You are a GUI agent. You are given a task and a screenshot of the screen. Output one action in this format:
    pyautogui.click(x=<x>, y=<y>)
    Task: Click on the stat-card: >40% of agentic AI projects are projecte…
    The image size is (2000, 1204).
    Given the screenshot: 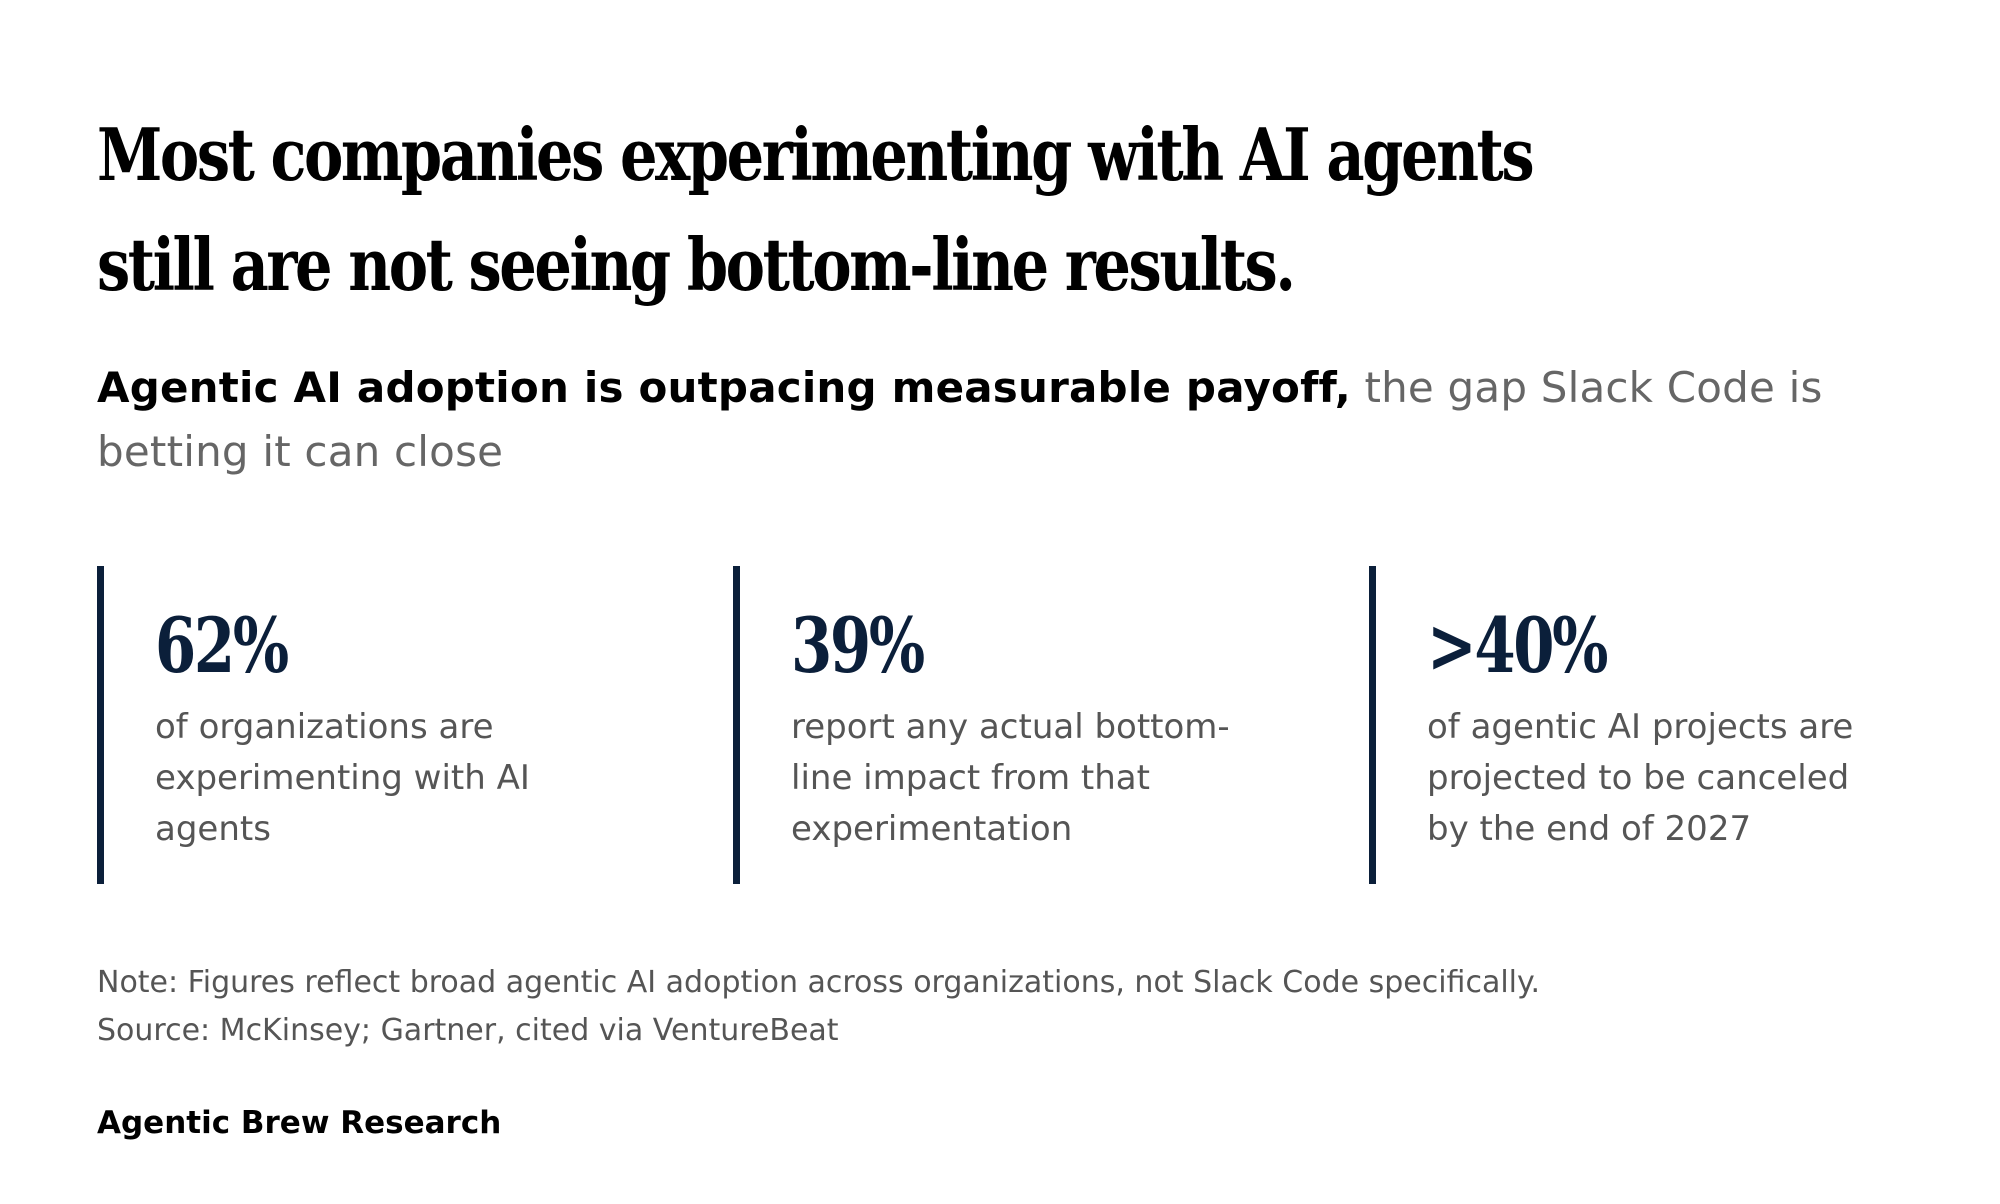 What is the action you would take?
    pyautogui.click(x=1649, y=725)
    